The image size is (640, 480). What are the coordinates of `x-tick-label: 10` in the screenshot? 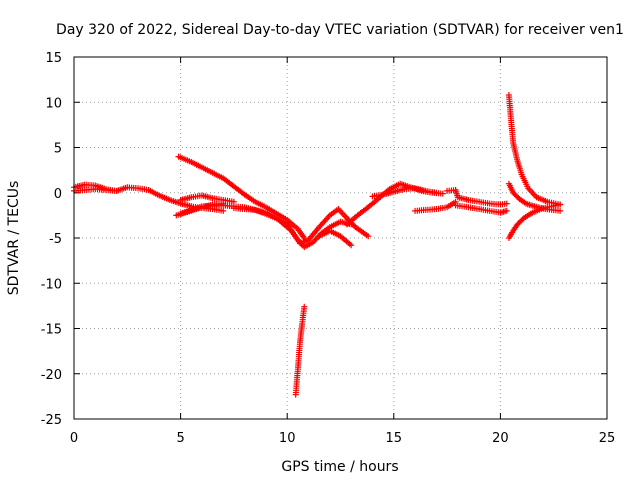 It's located at (287, 438).